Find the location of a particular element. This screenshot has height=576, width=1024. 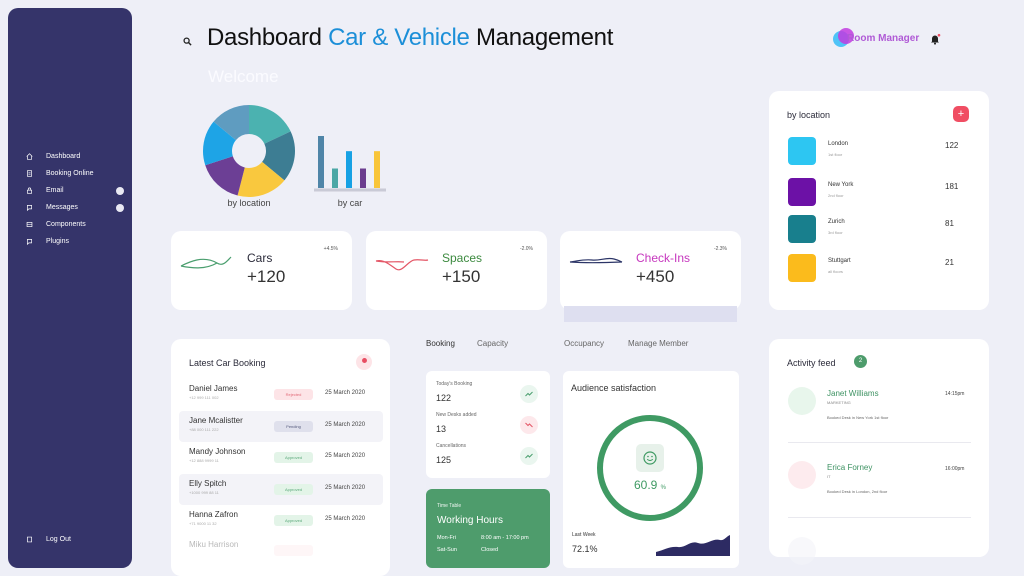

stat-label: Cars is located at coordinates (260, 258).